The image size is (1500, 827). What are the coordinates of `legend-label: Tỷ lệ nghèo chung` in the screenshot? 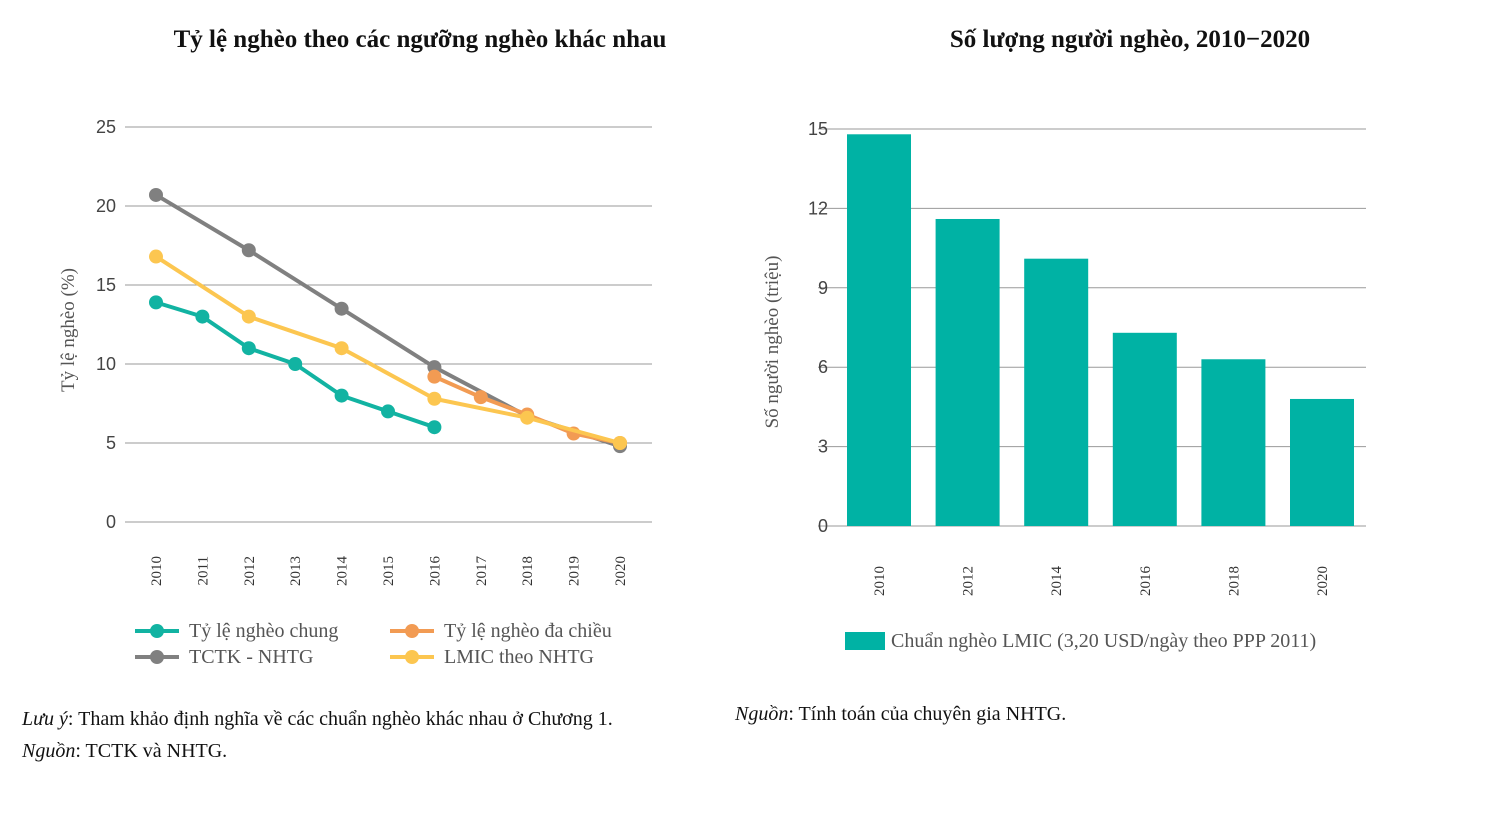 It's located at (264, 631).